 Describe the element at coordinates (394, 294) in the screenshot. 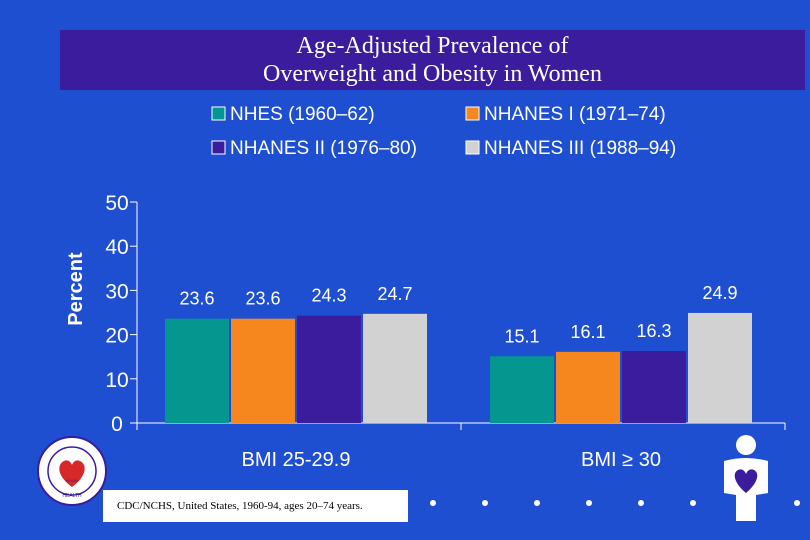

I see `bar-value-label: 24.7` at that location.